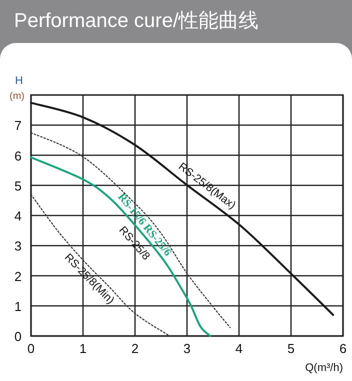 The image size is (352, 381). Describe the element at coordinates (83, 348) in the screenshot. I see `x-tick-label: 1` at that location.